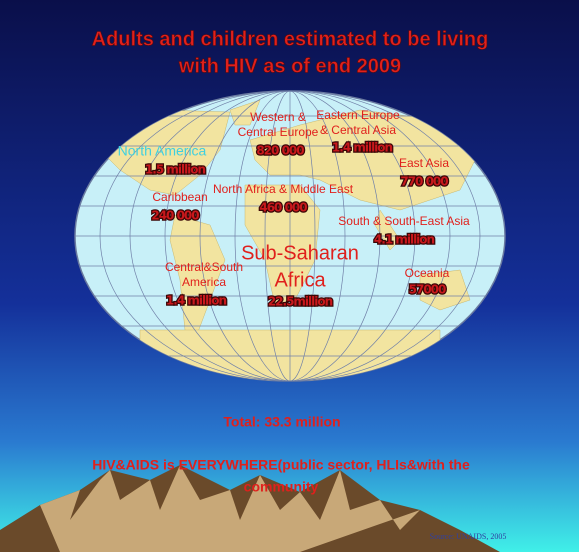  What do you see at coordinates (300, 280) in the screenshot?
I see `region-name: Africa` at bounding box center [300, 280].